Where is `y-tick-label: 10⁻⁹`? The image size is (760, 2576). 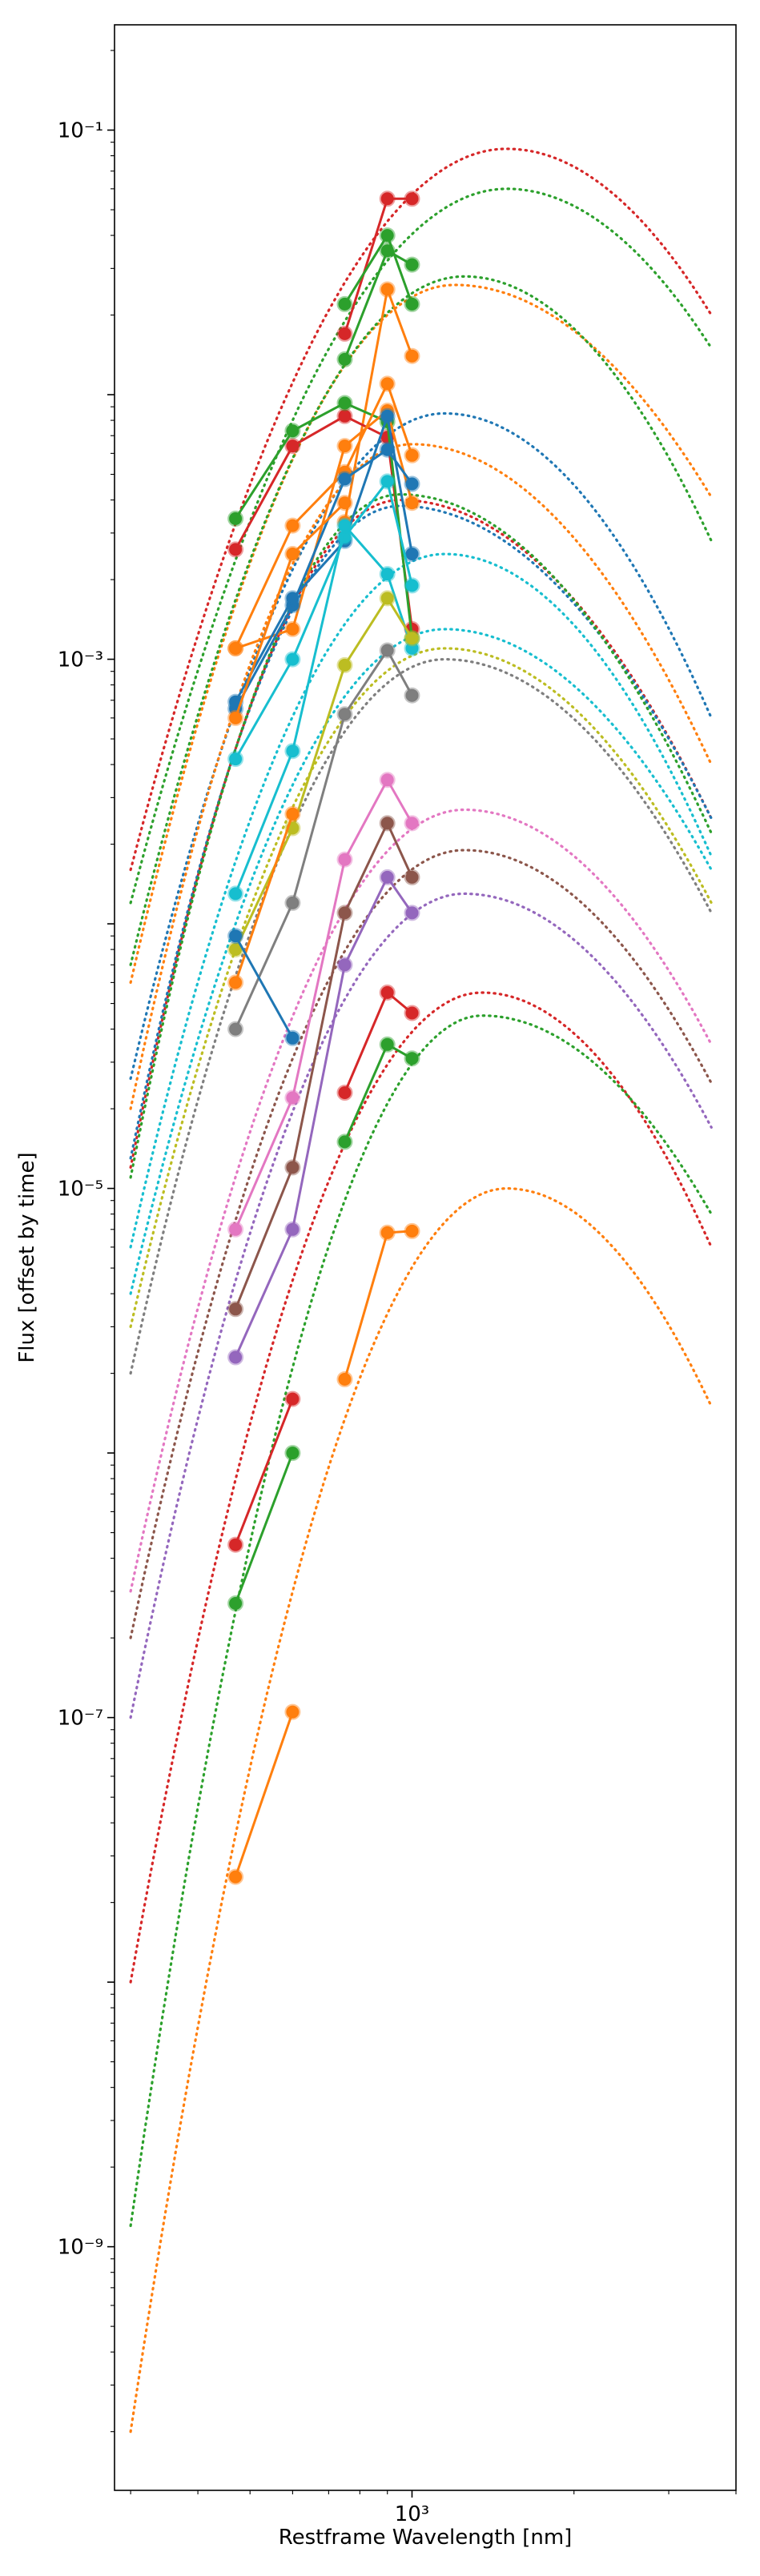
y-tick-label: 10⁻⁹ is located at coordinates (80, 2248).